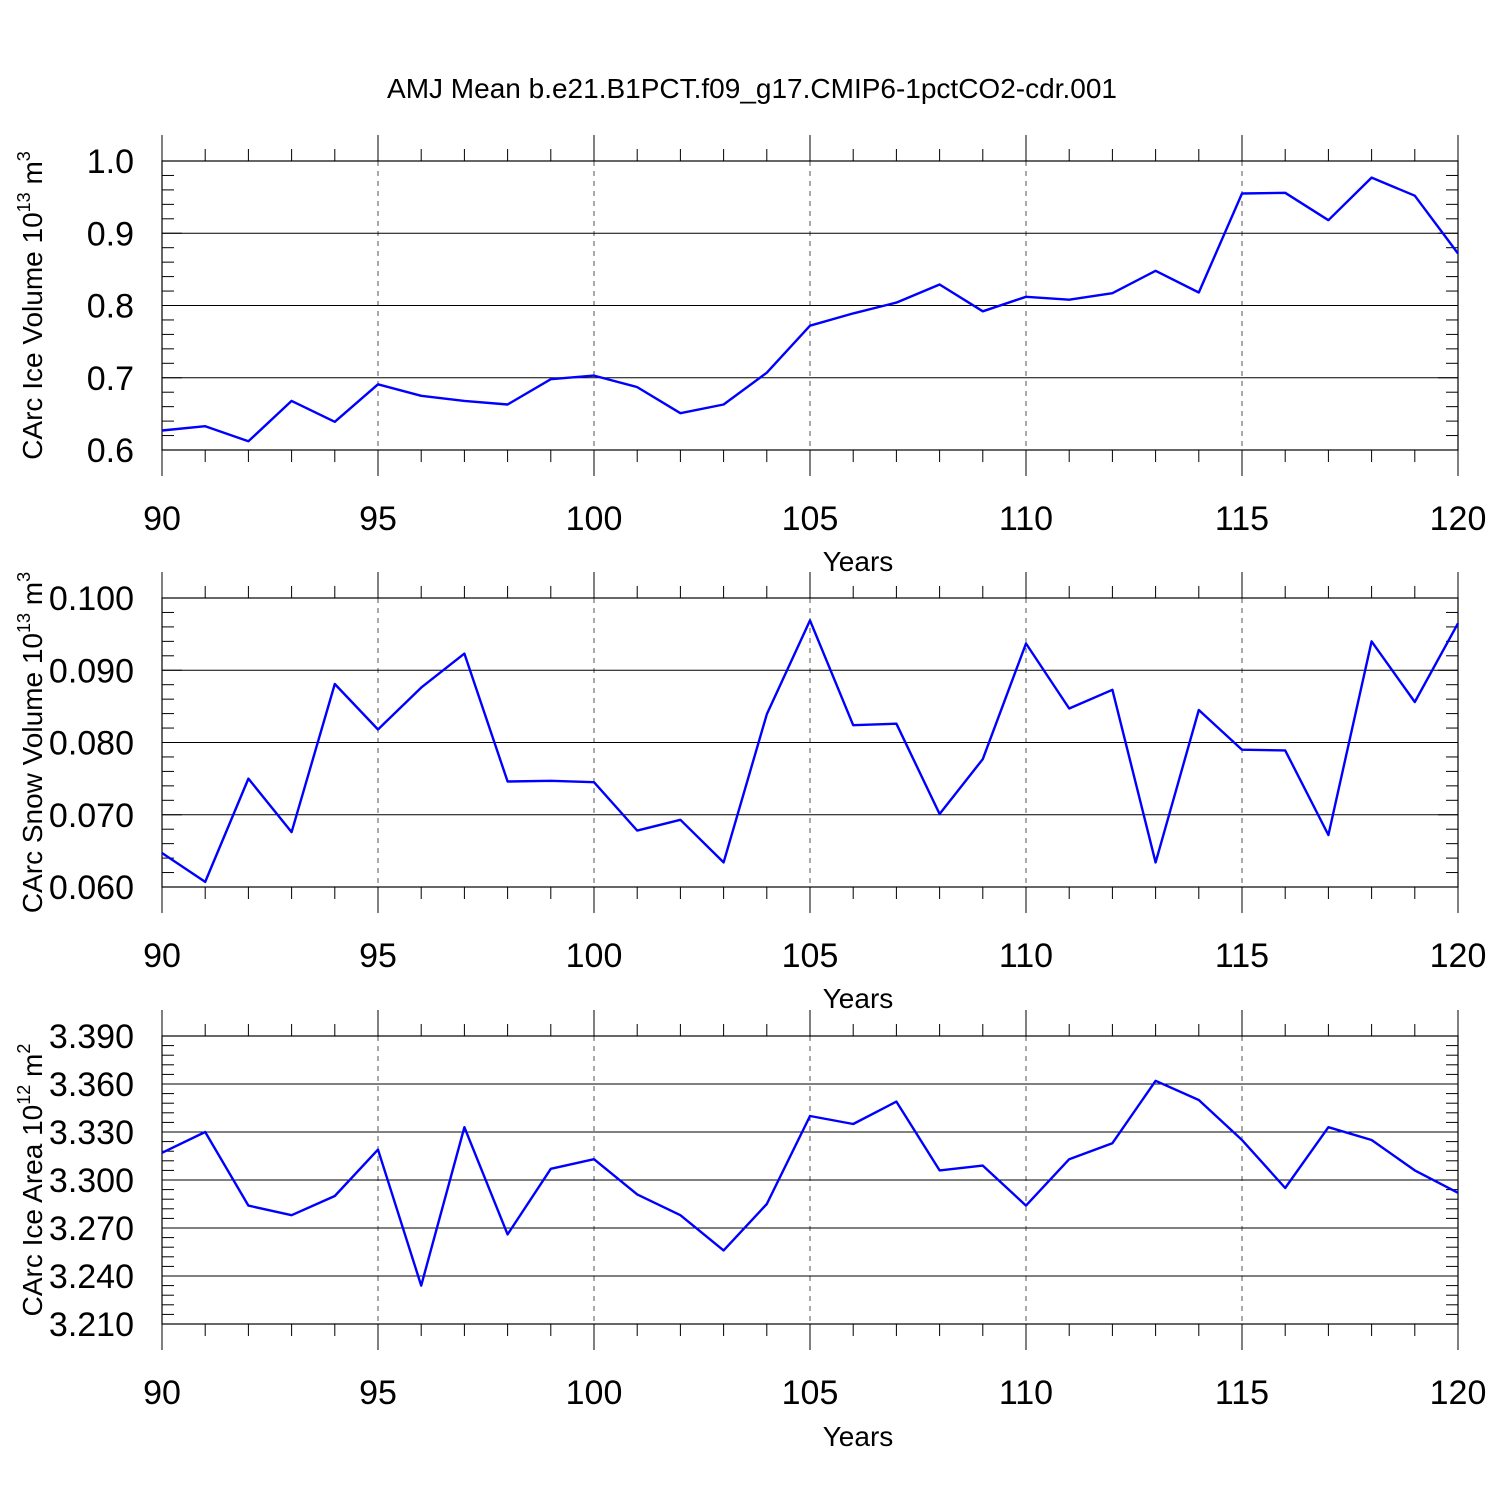  Describe the element at coordinates (91, 1229) in the screenshot. I see `y-tick-label: 3.270` at that location.